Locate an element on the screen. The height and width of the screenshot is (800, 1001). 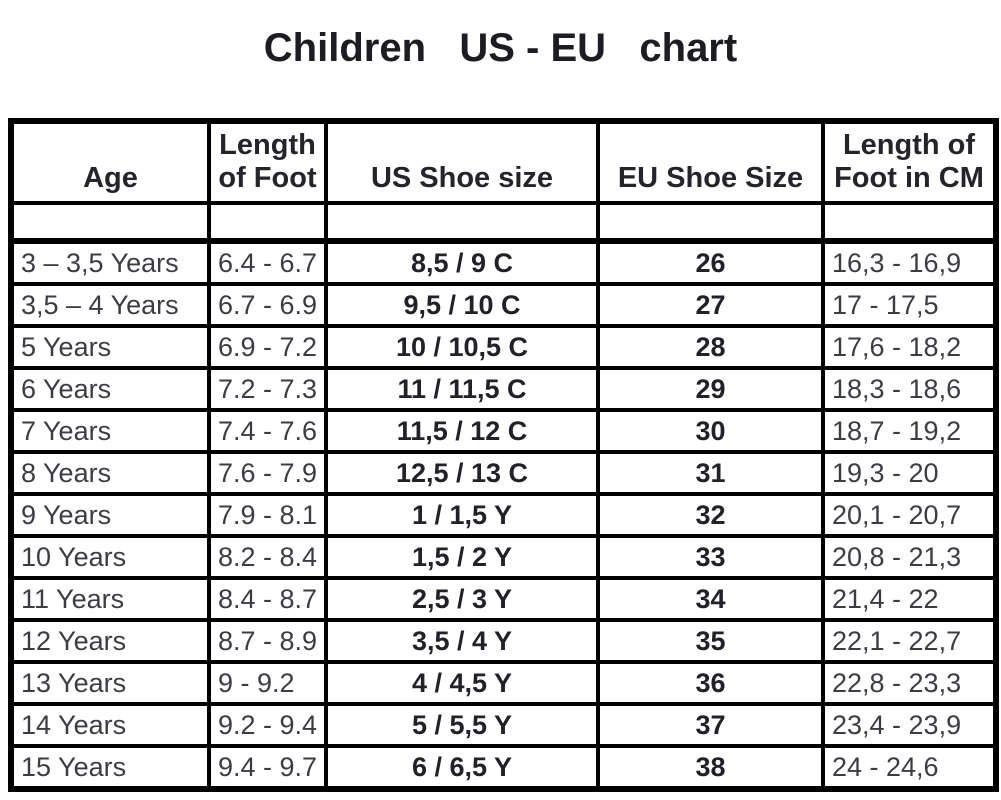
foot-length-cell: 8.2 - 8.4 is located at coordinates (267, 557).